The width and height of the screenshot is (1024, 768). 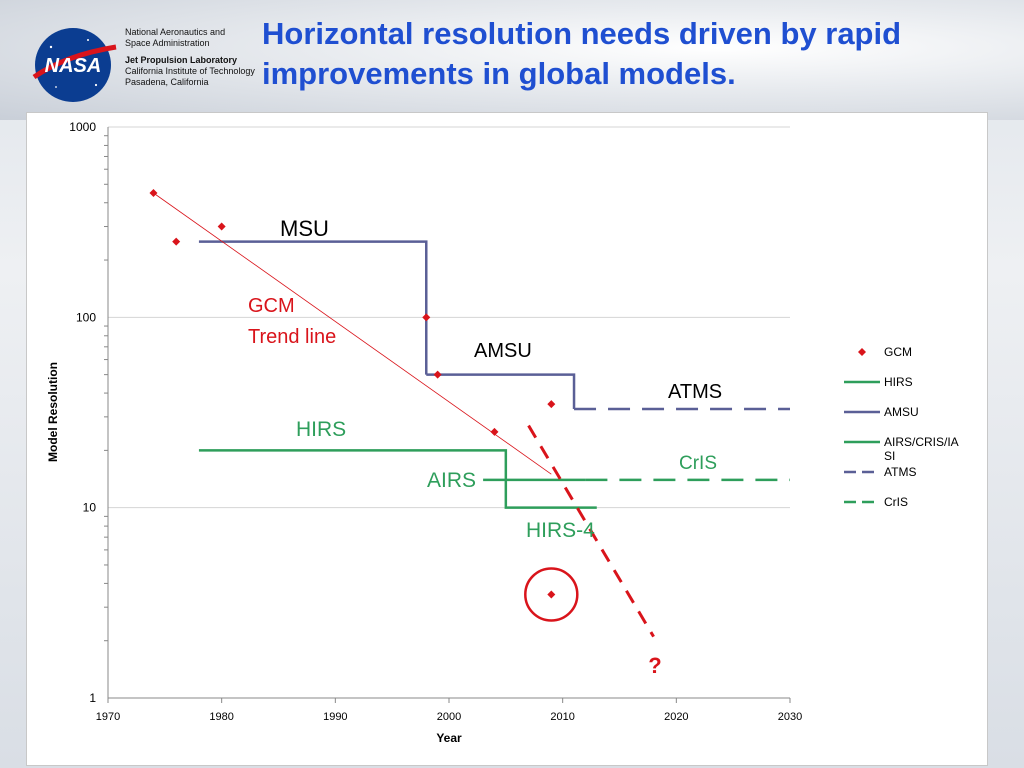 What do you see at coordinates (92, 698) in the screenshot?
I see `y-tick-label-1: 1` at bounding box center [92, 698].